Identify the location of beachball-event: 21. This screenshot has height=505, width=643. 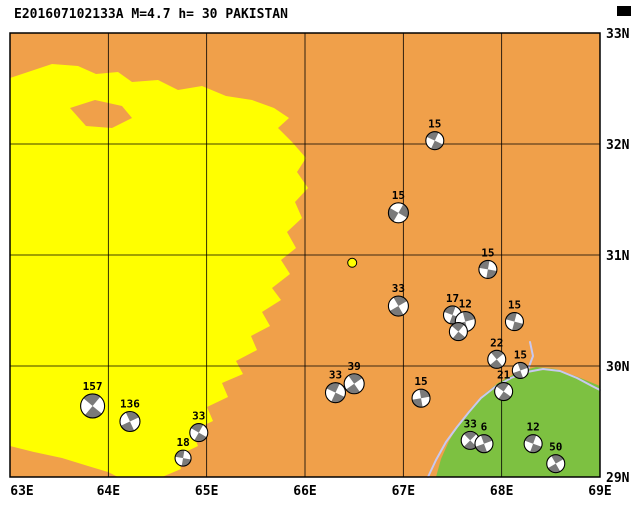
(504, 385).